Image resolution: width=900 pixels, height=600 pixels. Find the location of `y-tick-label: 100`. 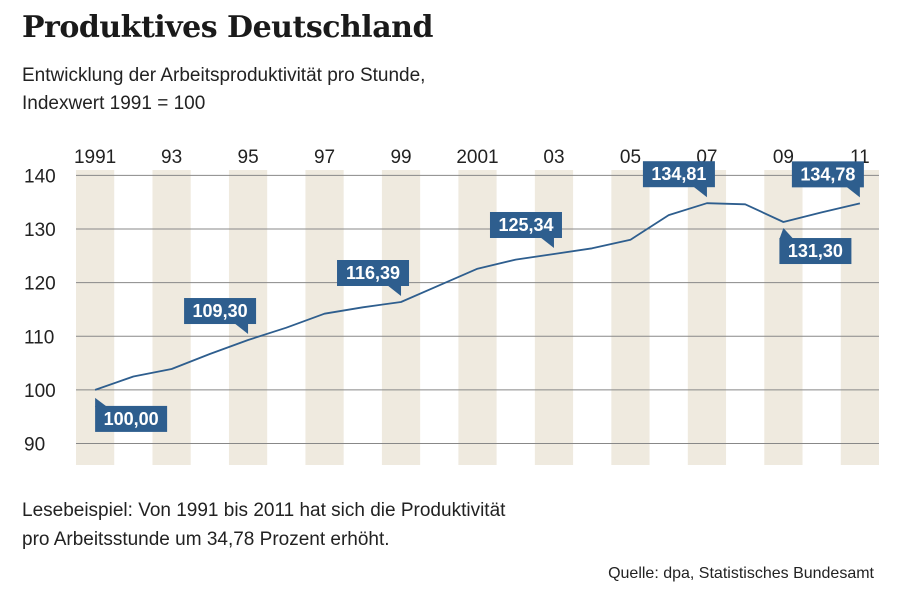

y-tick-label: 100 is located at coordinates (40, 391).